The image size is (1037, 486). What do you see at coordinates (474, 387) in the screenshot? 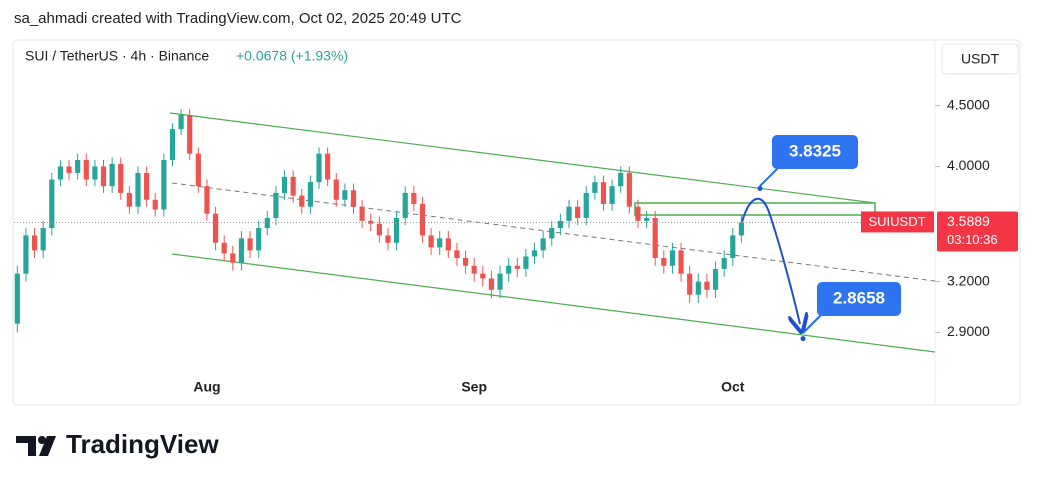
I see `x-tick-label: Sep` at bounding box center [474, 387].